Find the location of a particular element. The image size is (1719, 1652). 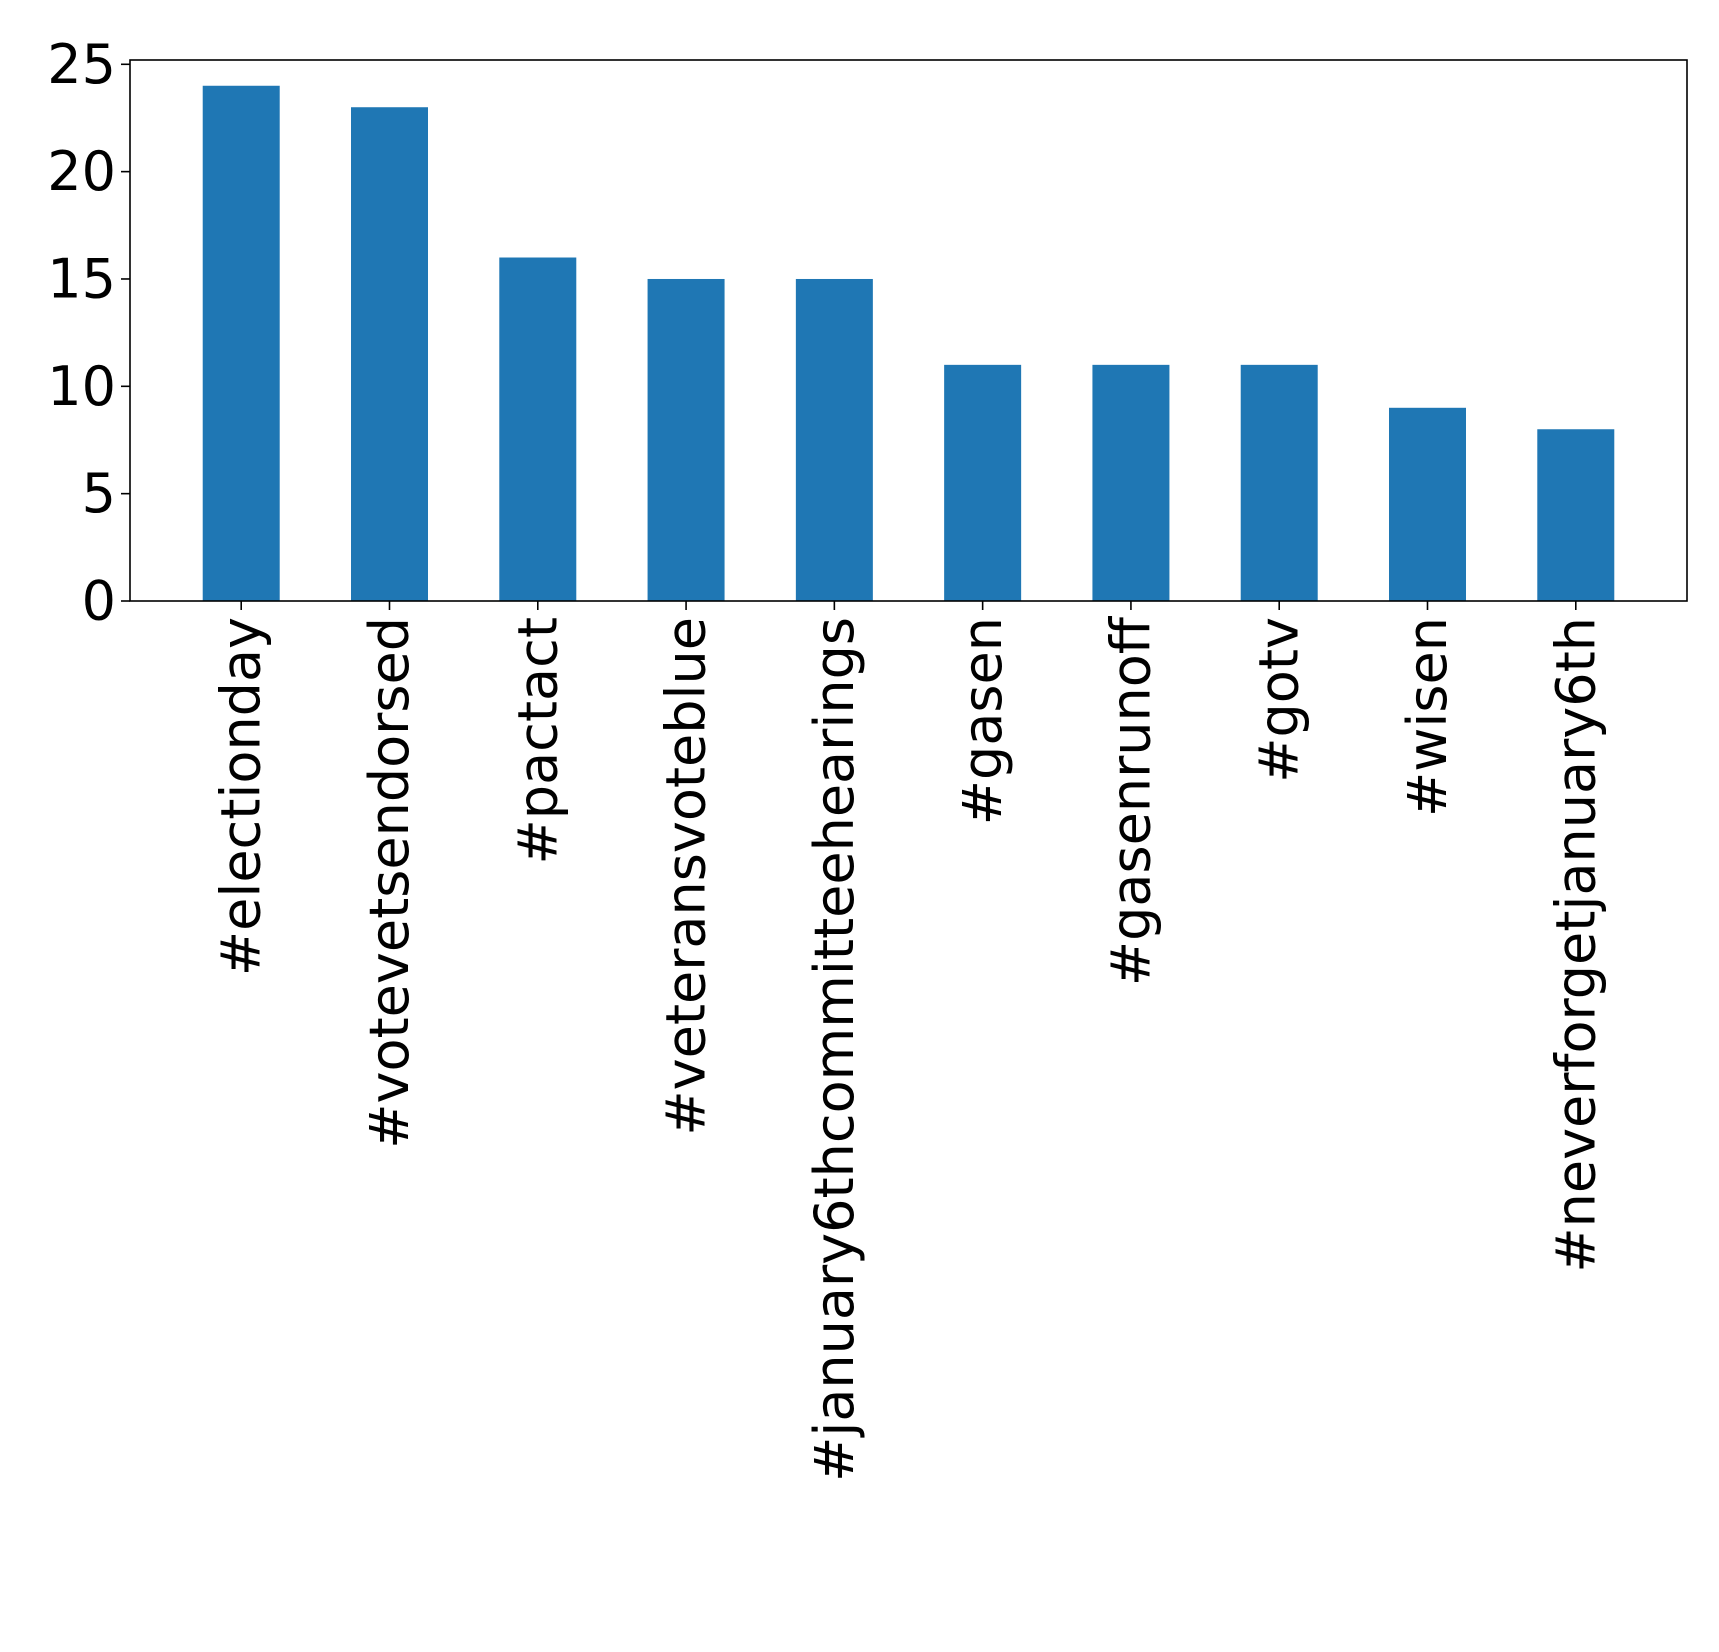

x-tick-label: #gasen is located at coordinates (982, 721).